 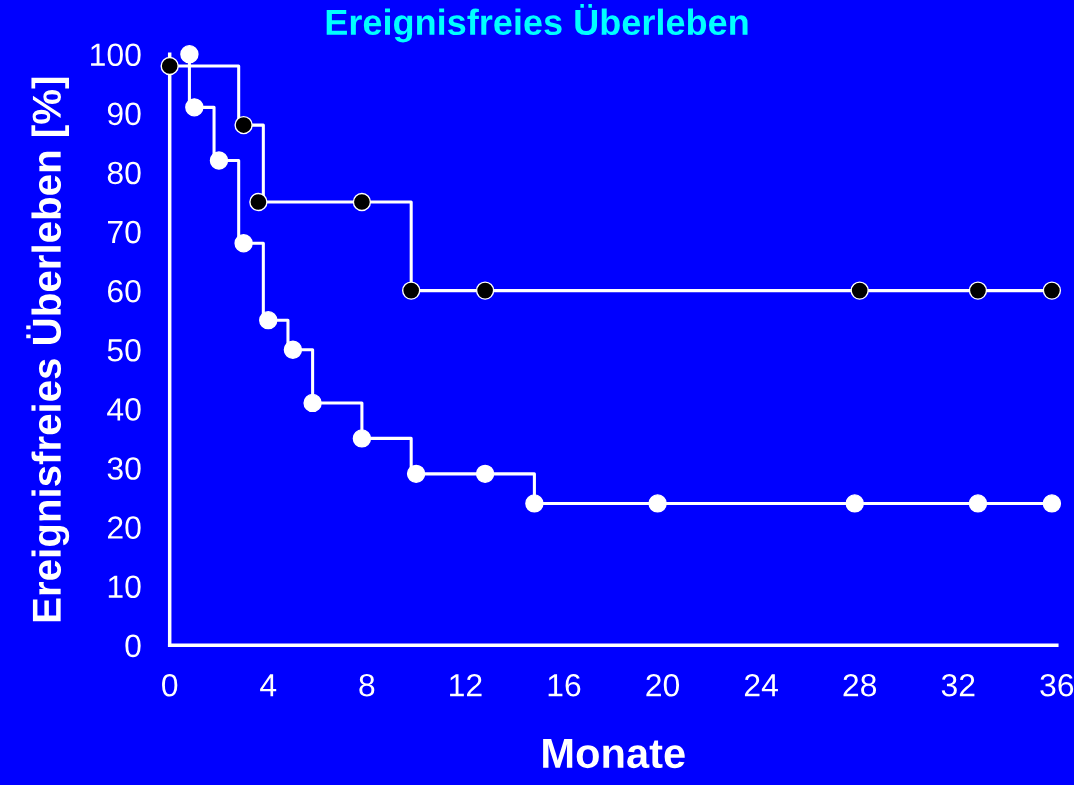 What do you see at coordinates (124, 527) in the screenshot?
I see `y-tick-label: 20` at bounding box center [124, 527].